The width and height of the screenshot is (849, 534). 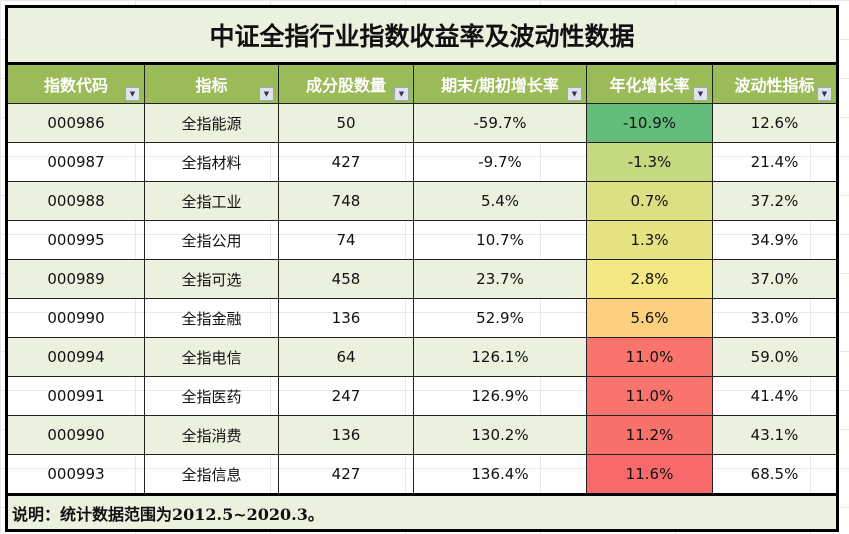 What do you see at coordinates (775, 123) in the screenshot?
I see `cell-vol: 12.6%` at bounding box center [775, 123].